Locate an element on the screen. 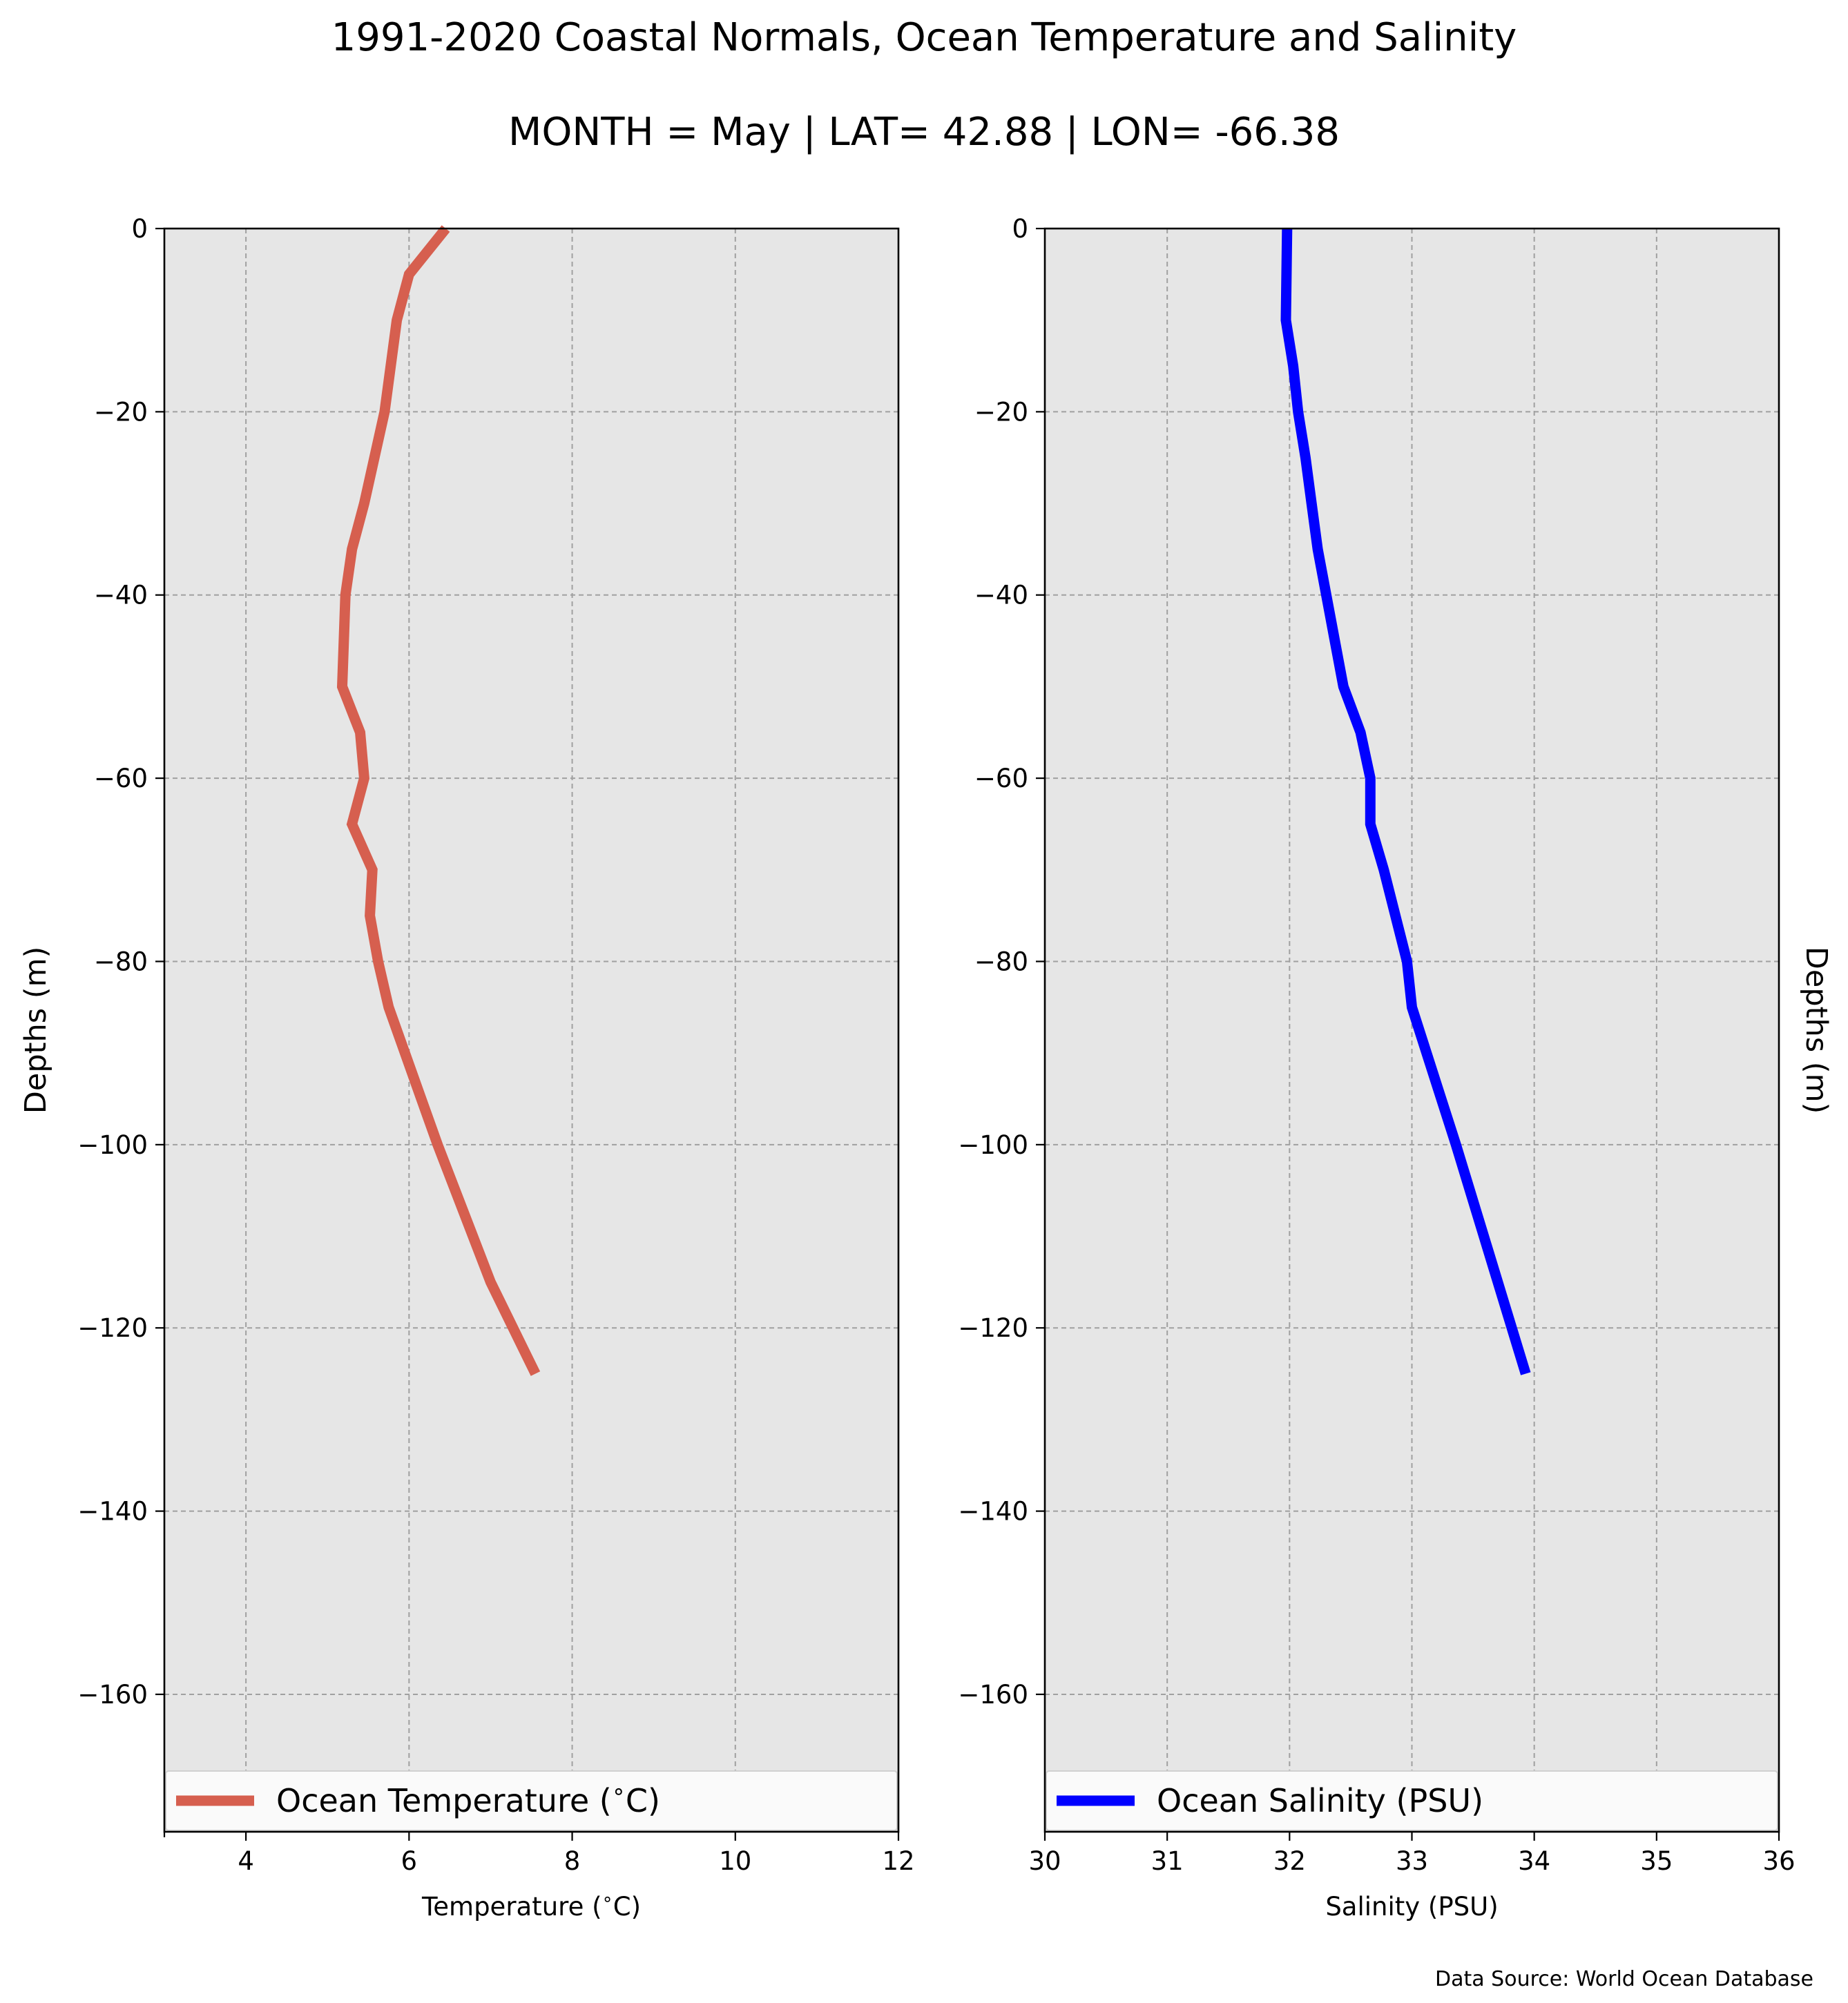  figure-subtitle: MONTH = May | LAT= 42.88 | LON= -66.38 is located at coordinates (924, 132).